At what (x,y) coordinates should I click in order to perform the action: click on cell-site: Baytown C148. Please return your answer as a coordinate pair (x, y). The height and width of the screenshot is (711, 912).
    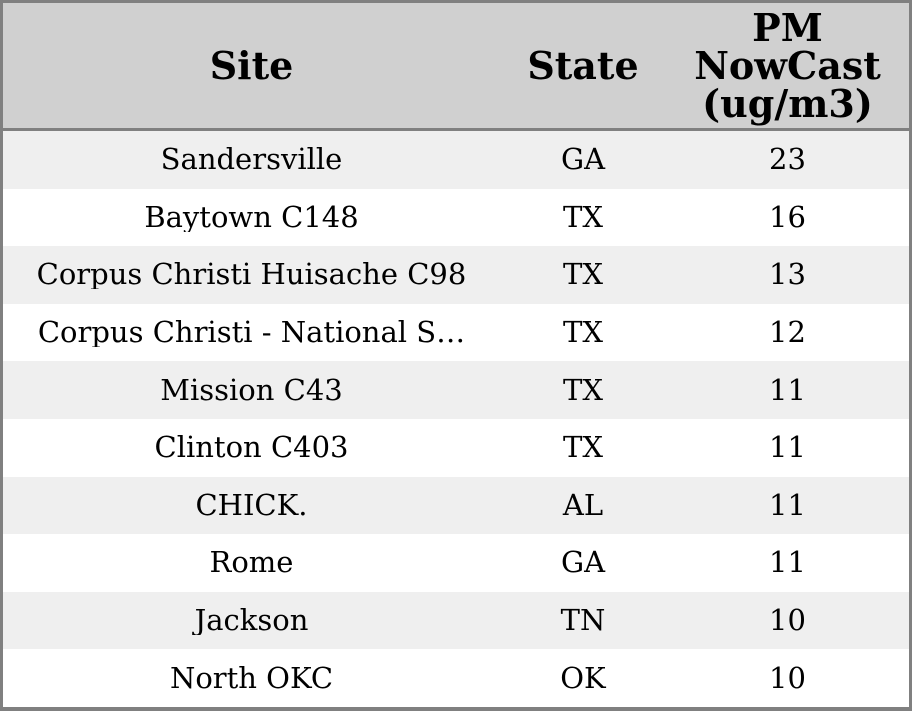
    Looking at the image, I should click on (251, 217).